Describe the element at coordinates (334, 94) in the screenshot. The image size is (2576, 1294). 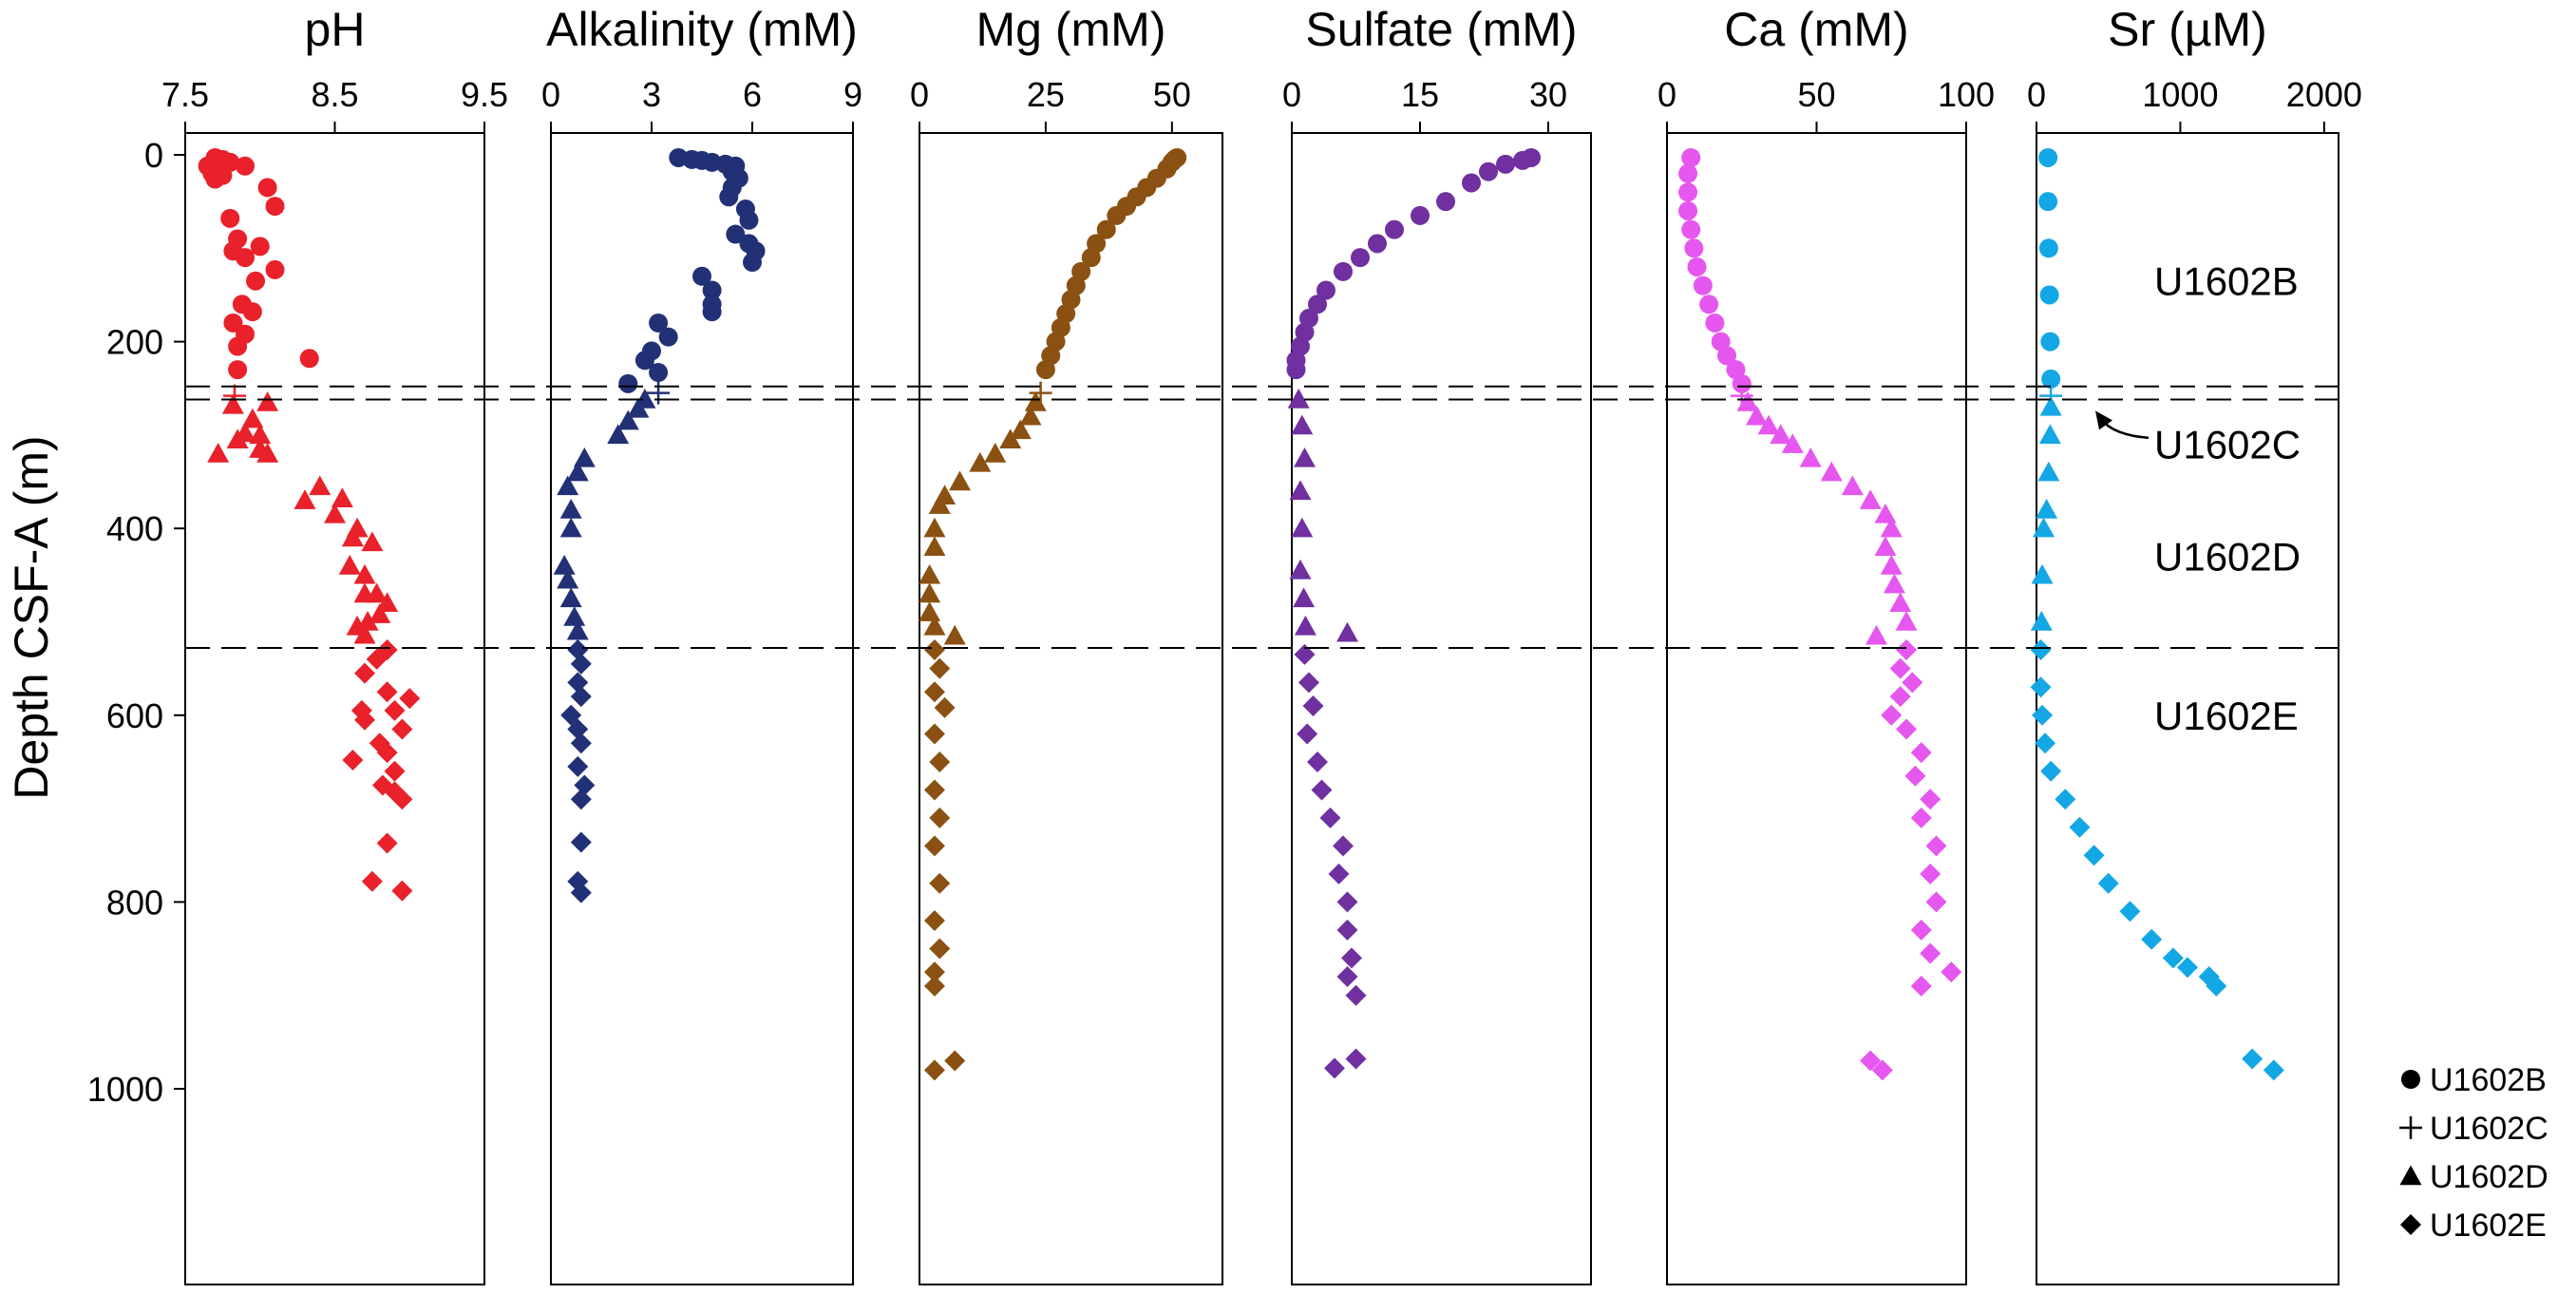
I see `x-tick-label: 8.5` at that location.